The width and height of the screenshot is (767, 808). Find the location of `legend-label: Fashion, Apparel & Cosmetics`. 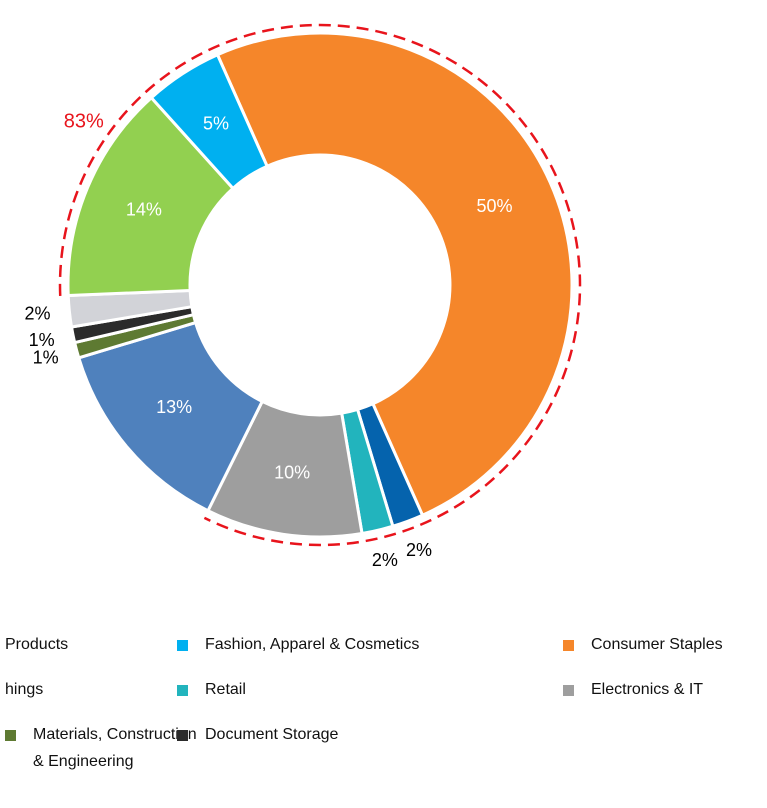

legend-label: Fashion, Apparel & Cosmetics is located at coordinates (312, 644).